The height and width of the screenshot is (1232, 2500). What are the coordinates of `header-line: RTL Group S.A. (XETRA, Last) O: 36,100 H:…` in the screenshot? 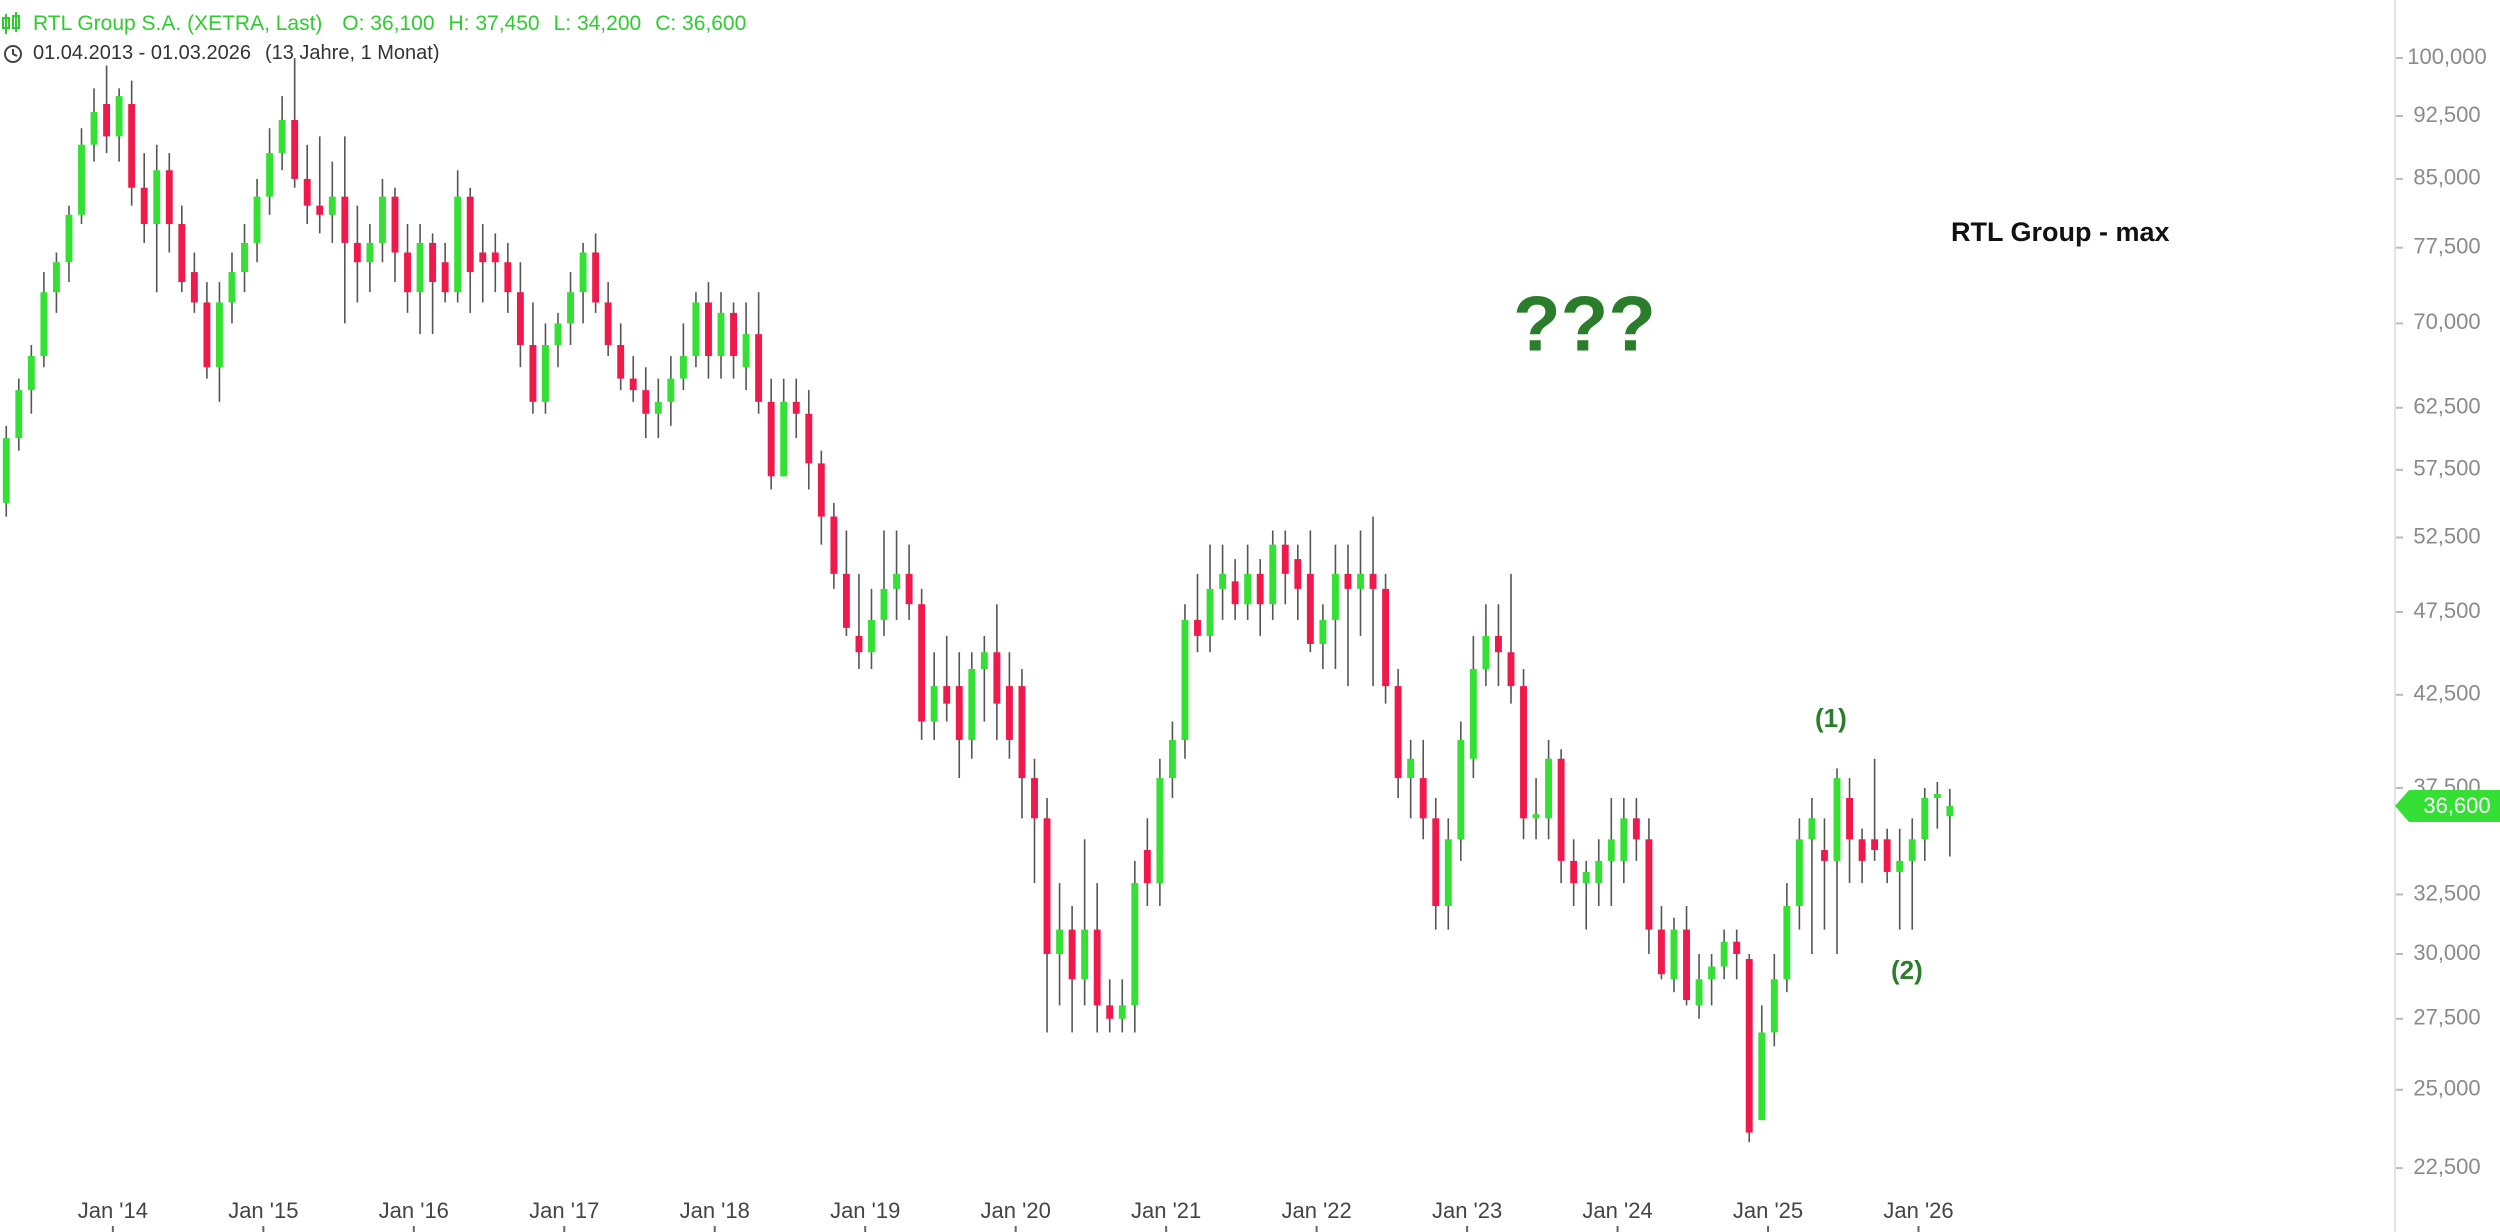 It's located at (389, 23).